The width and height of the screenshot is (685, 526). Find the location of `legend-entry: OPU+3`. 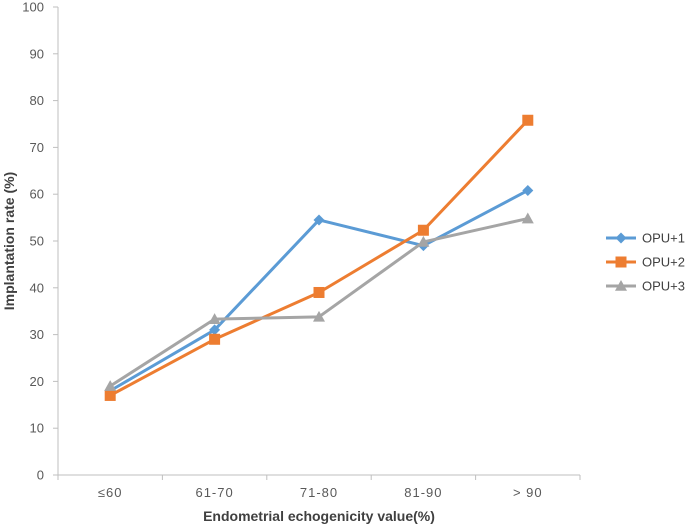

legend-entry: OPU+3 is located at coordinates (645, 286).